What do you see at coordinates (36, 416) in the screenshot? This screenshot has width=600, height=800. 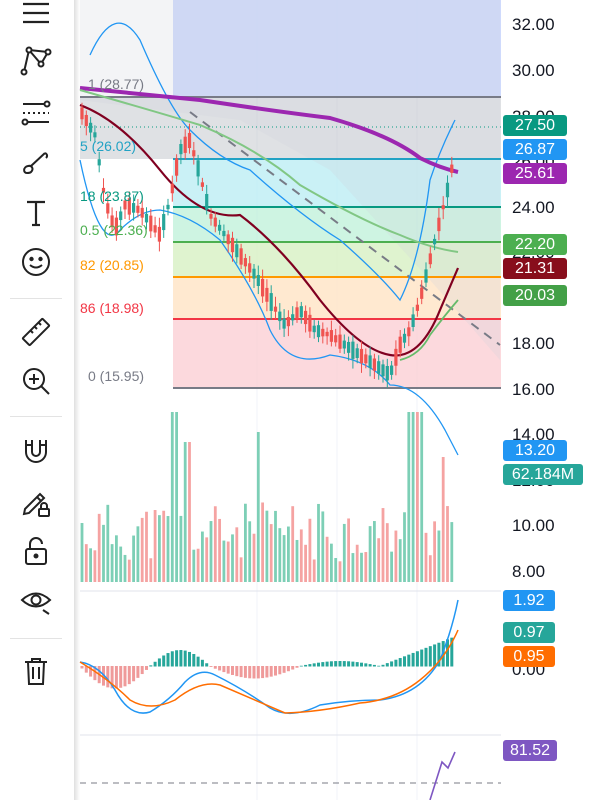 I see `toolbar-divider` at bounding box center [36, 416].